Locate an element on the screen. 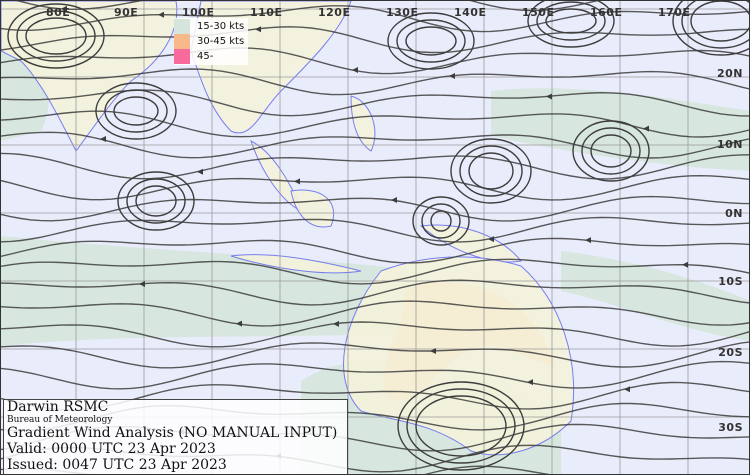  longitude-label: 160E is located at coordinates (606, 12).